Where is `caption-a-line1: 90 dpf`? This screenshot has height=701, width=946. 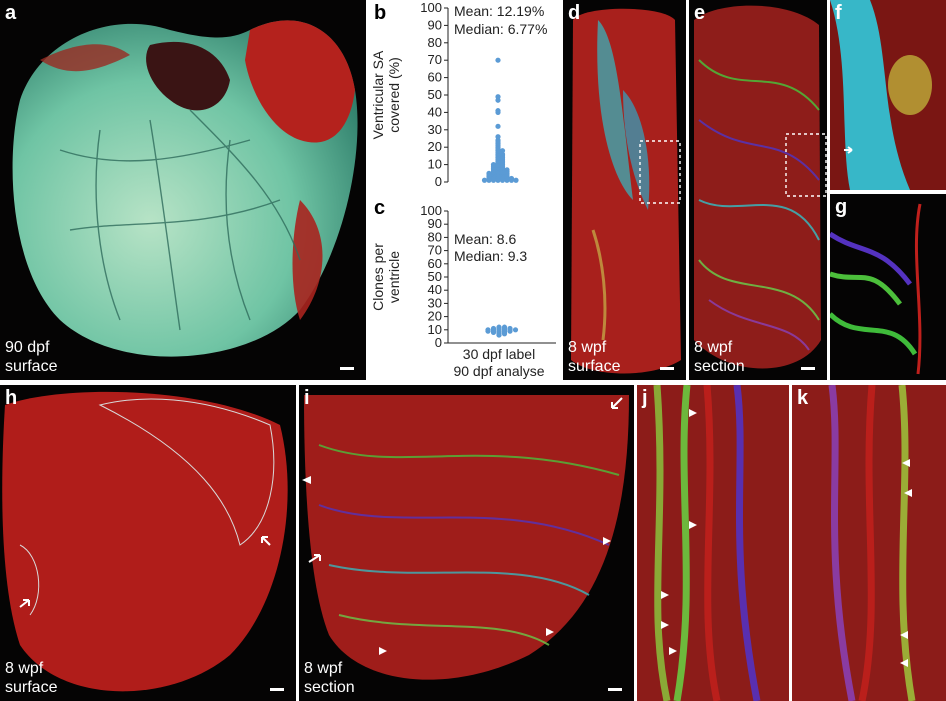
caption-a-line1: 90 dpf is located at coordinates (27, 347).